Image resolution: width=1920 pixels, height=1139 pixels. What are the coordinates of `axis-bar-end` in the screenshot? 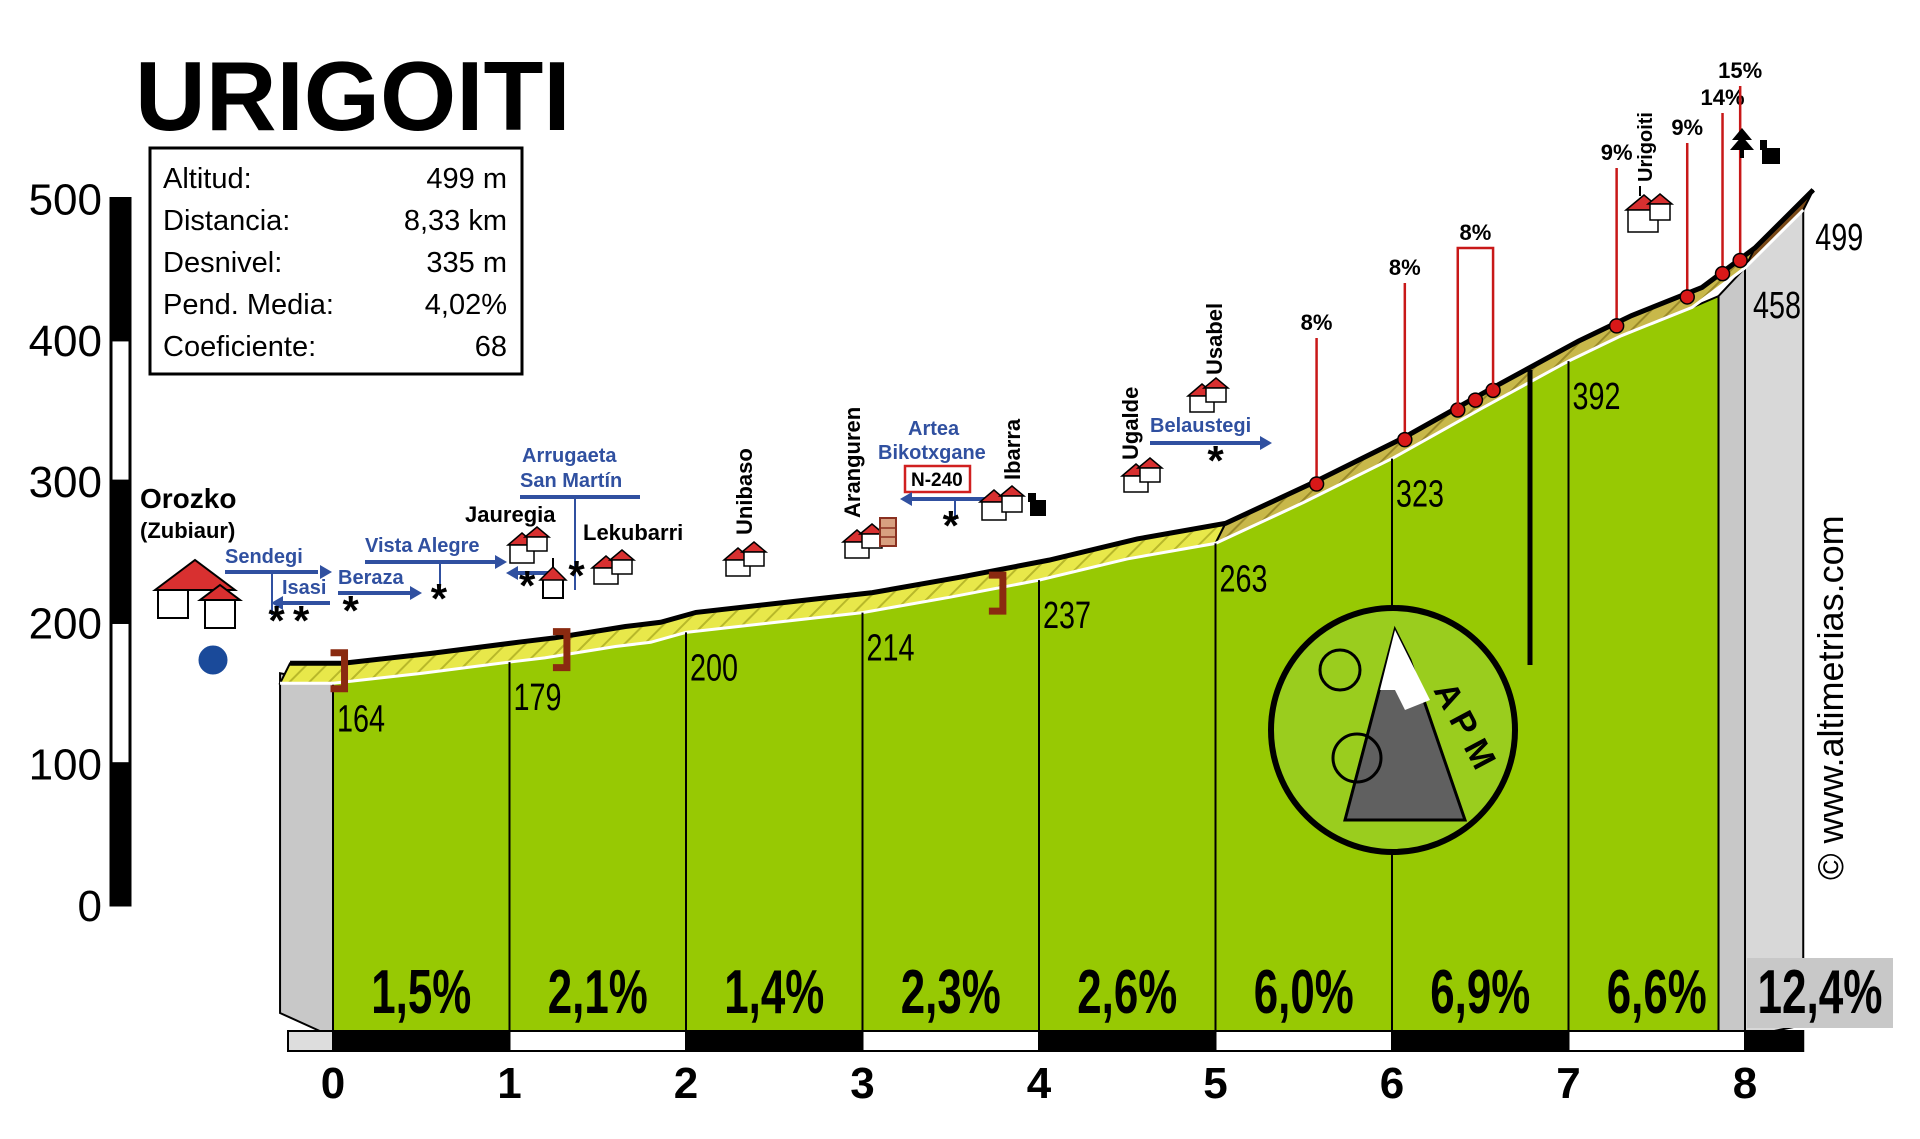 It's located at (1774, 1041).